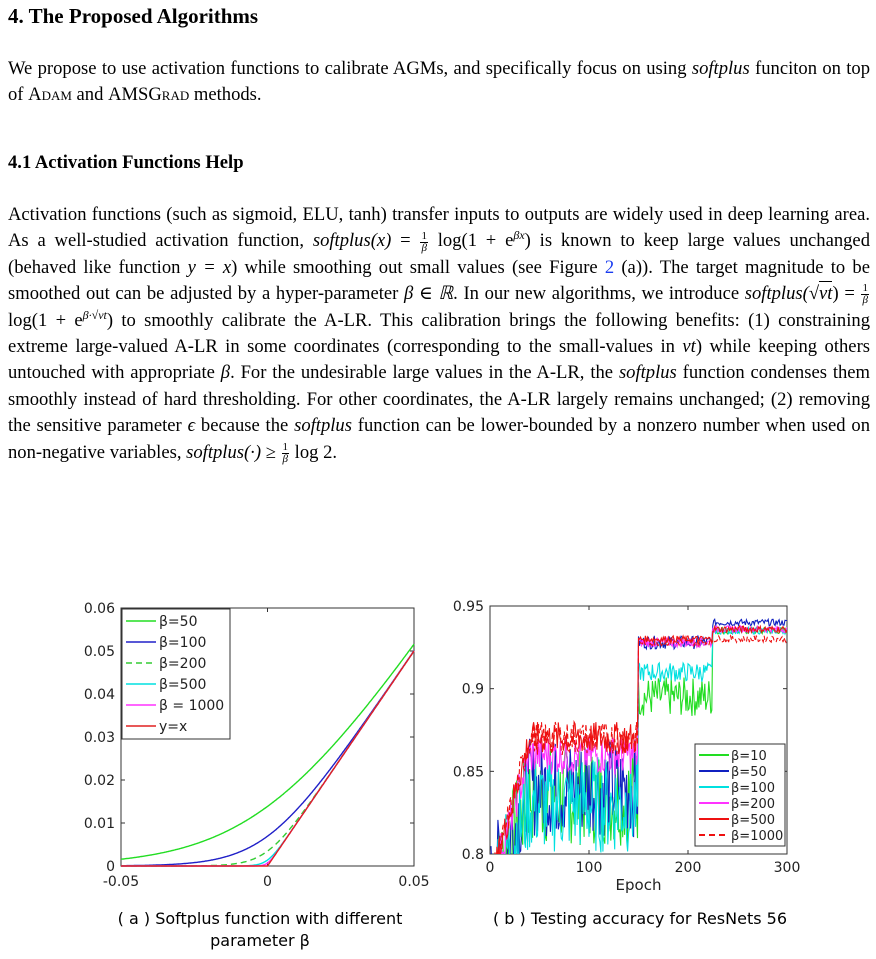  I want to click on y-tick-label: 0.06, so click(99, 609).